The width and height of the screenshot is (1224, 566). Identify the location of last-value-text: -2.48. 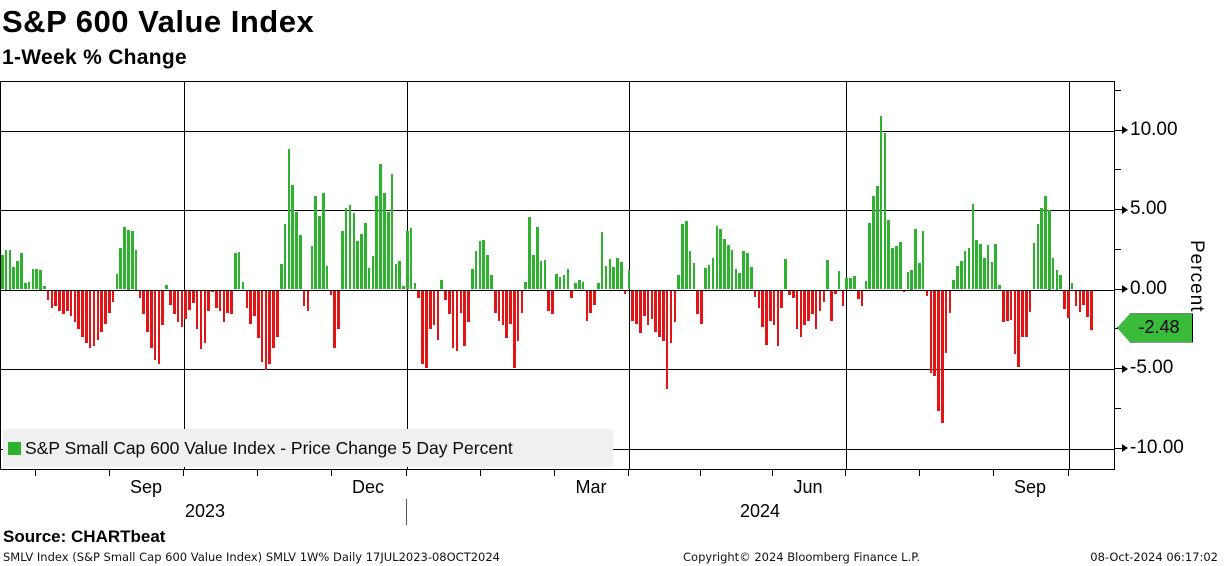
(1159, 327).